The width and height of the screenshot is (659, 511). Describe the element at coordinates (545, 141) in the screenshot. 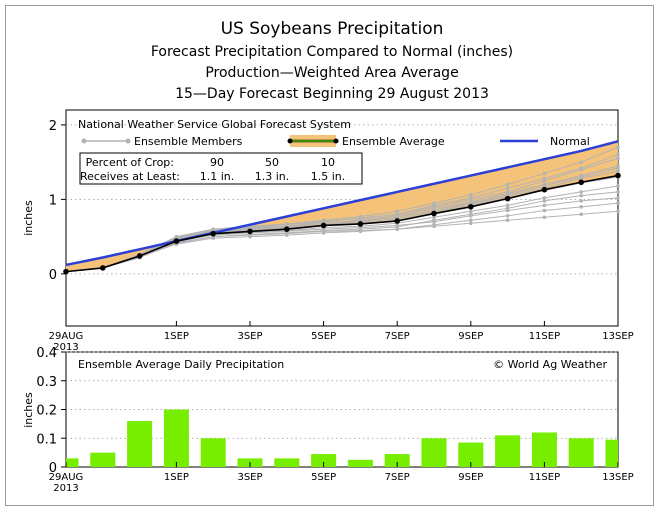

I see `legend-normal: Normal` at that location.